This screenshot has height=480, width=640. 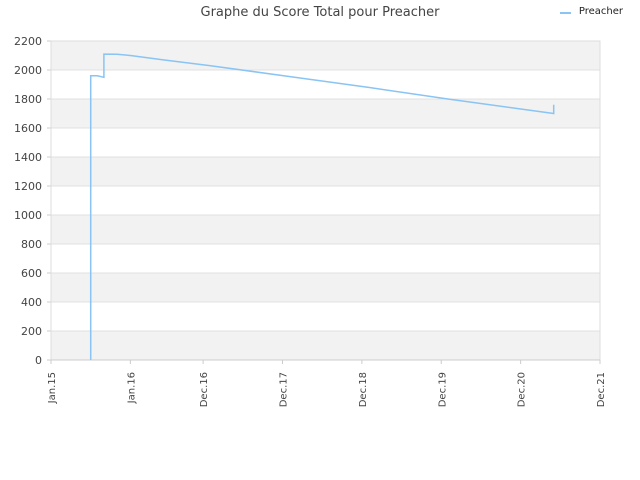 What do you see at coordinates (28, 70) in the screenshot?
I see `y-tick-label: 2000` at bounding box center [28, 70].